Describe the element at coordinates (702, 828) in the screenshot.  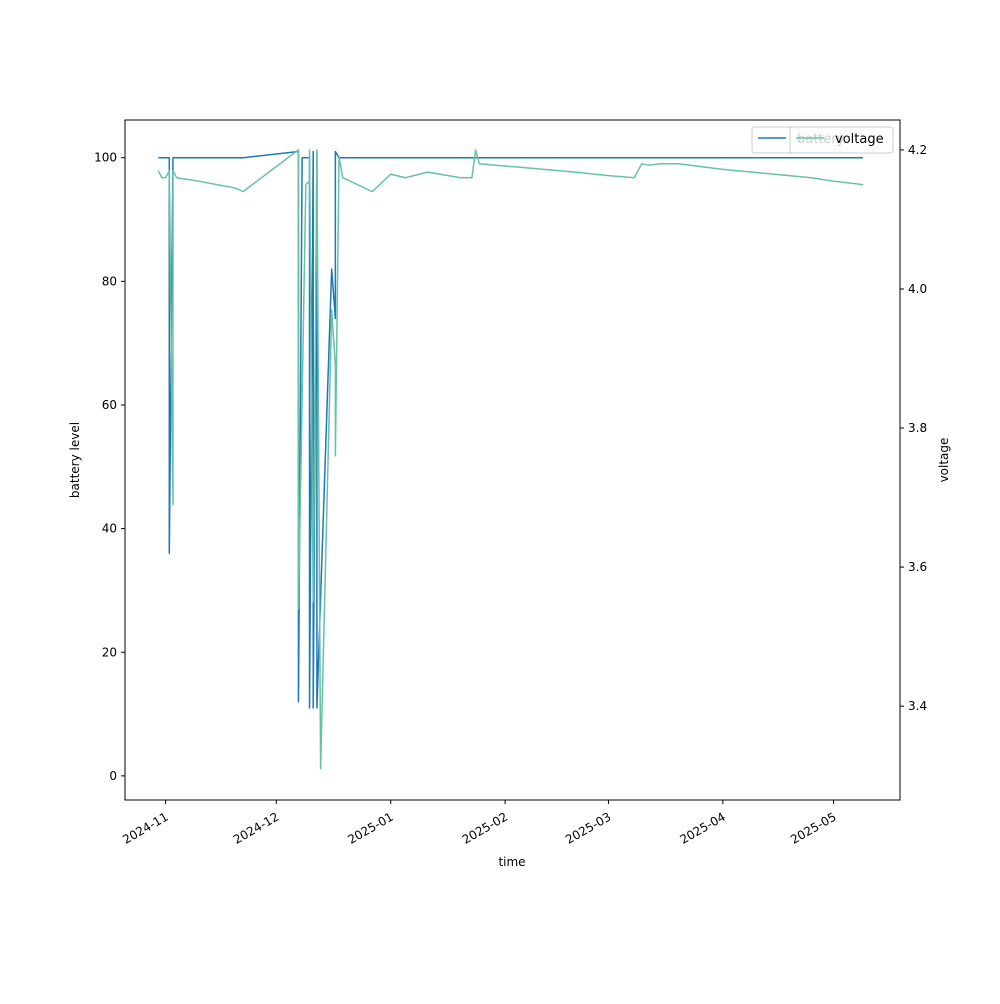
I see `x-tick-label: 2025-04` at that location.